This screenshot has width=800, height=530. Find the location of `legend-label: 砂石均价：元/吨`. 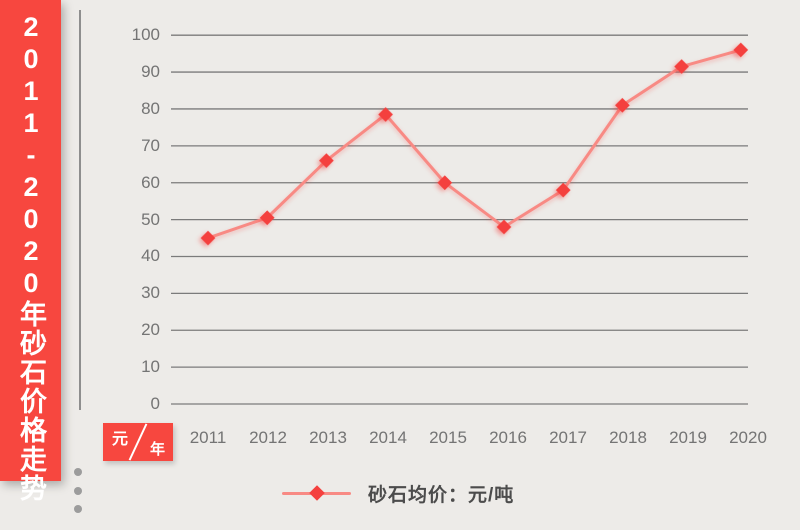

legend-label: 砂石均价：元/吨 is located at coordinates (441, 495).